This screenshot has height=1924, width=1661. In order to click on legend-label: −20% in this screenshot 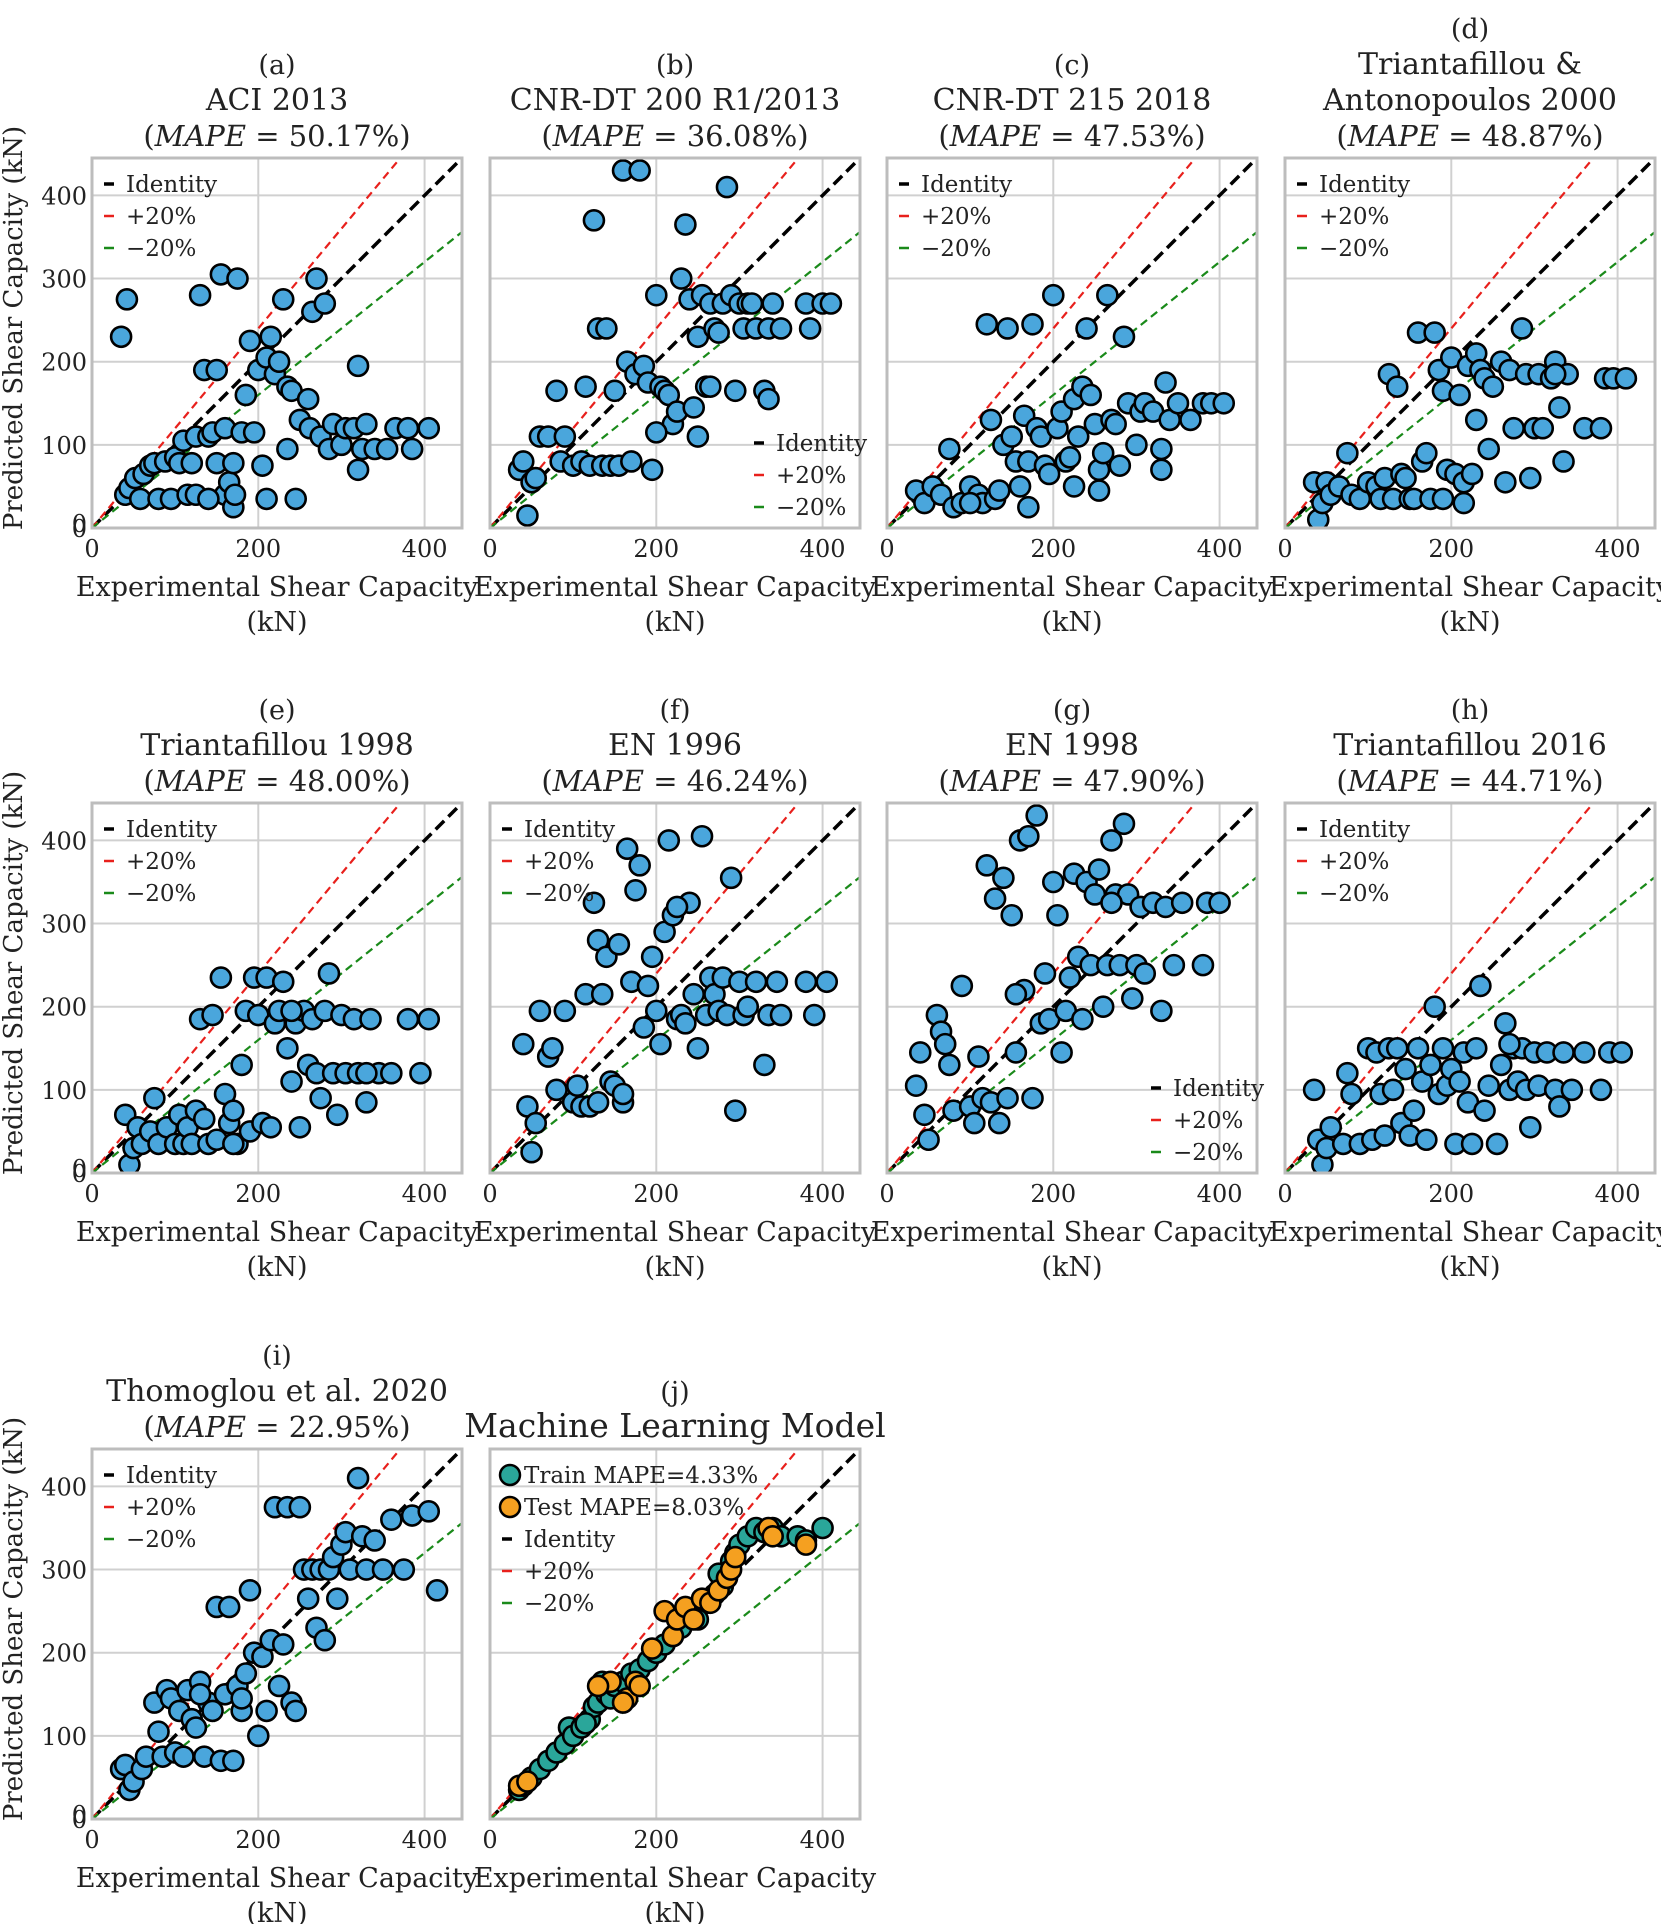, I will do `click(161, 894)`.